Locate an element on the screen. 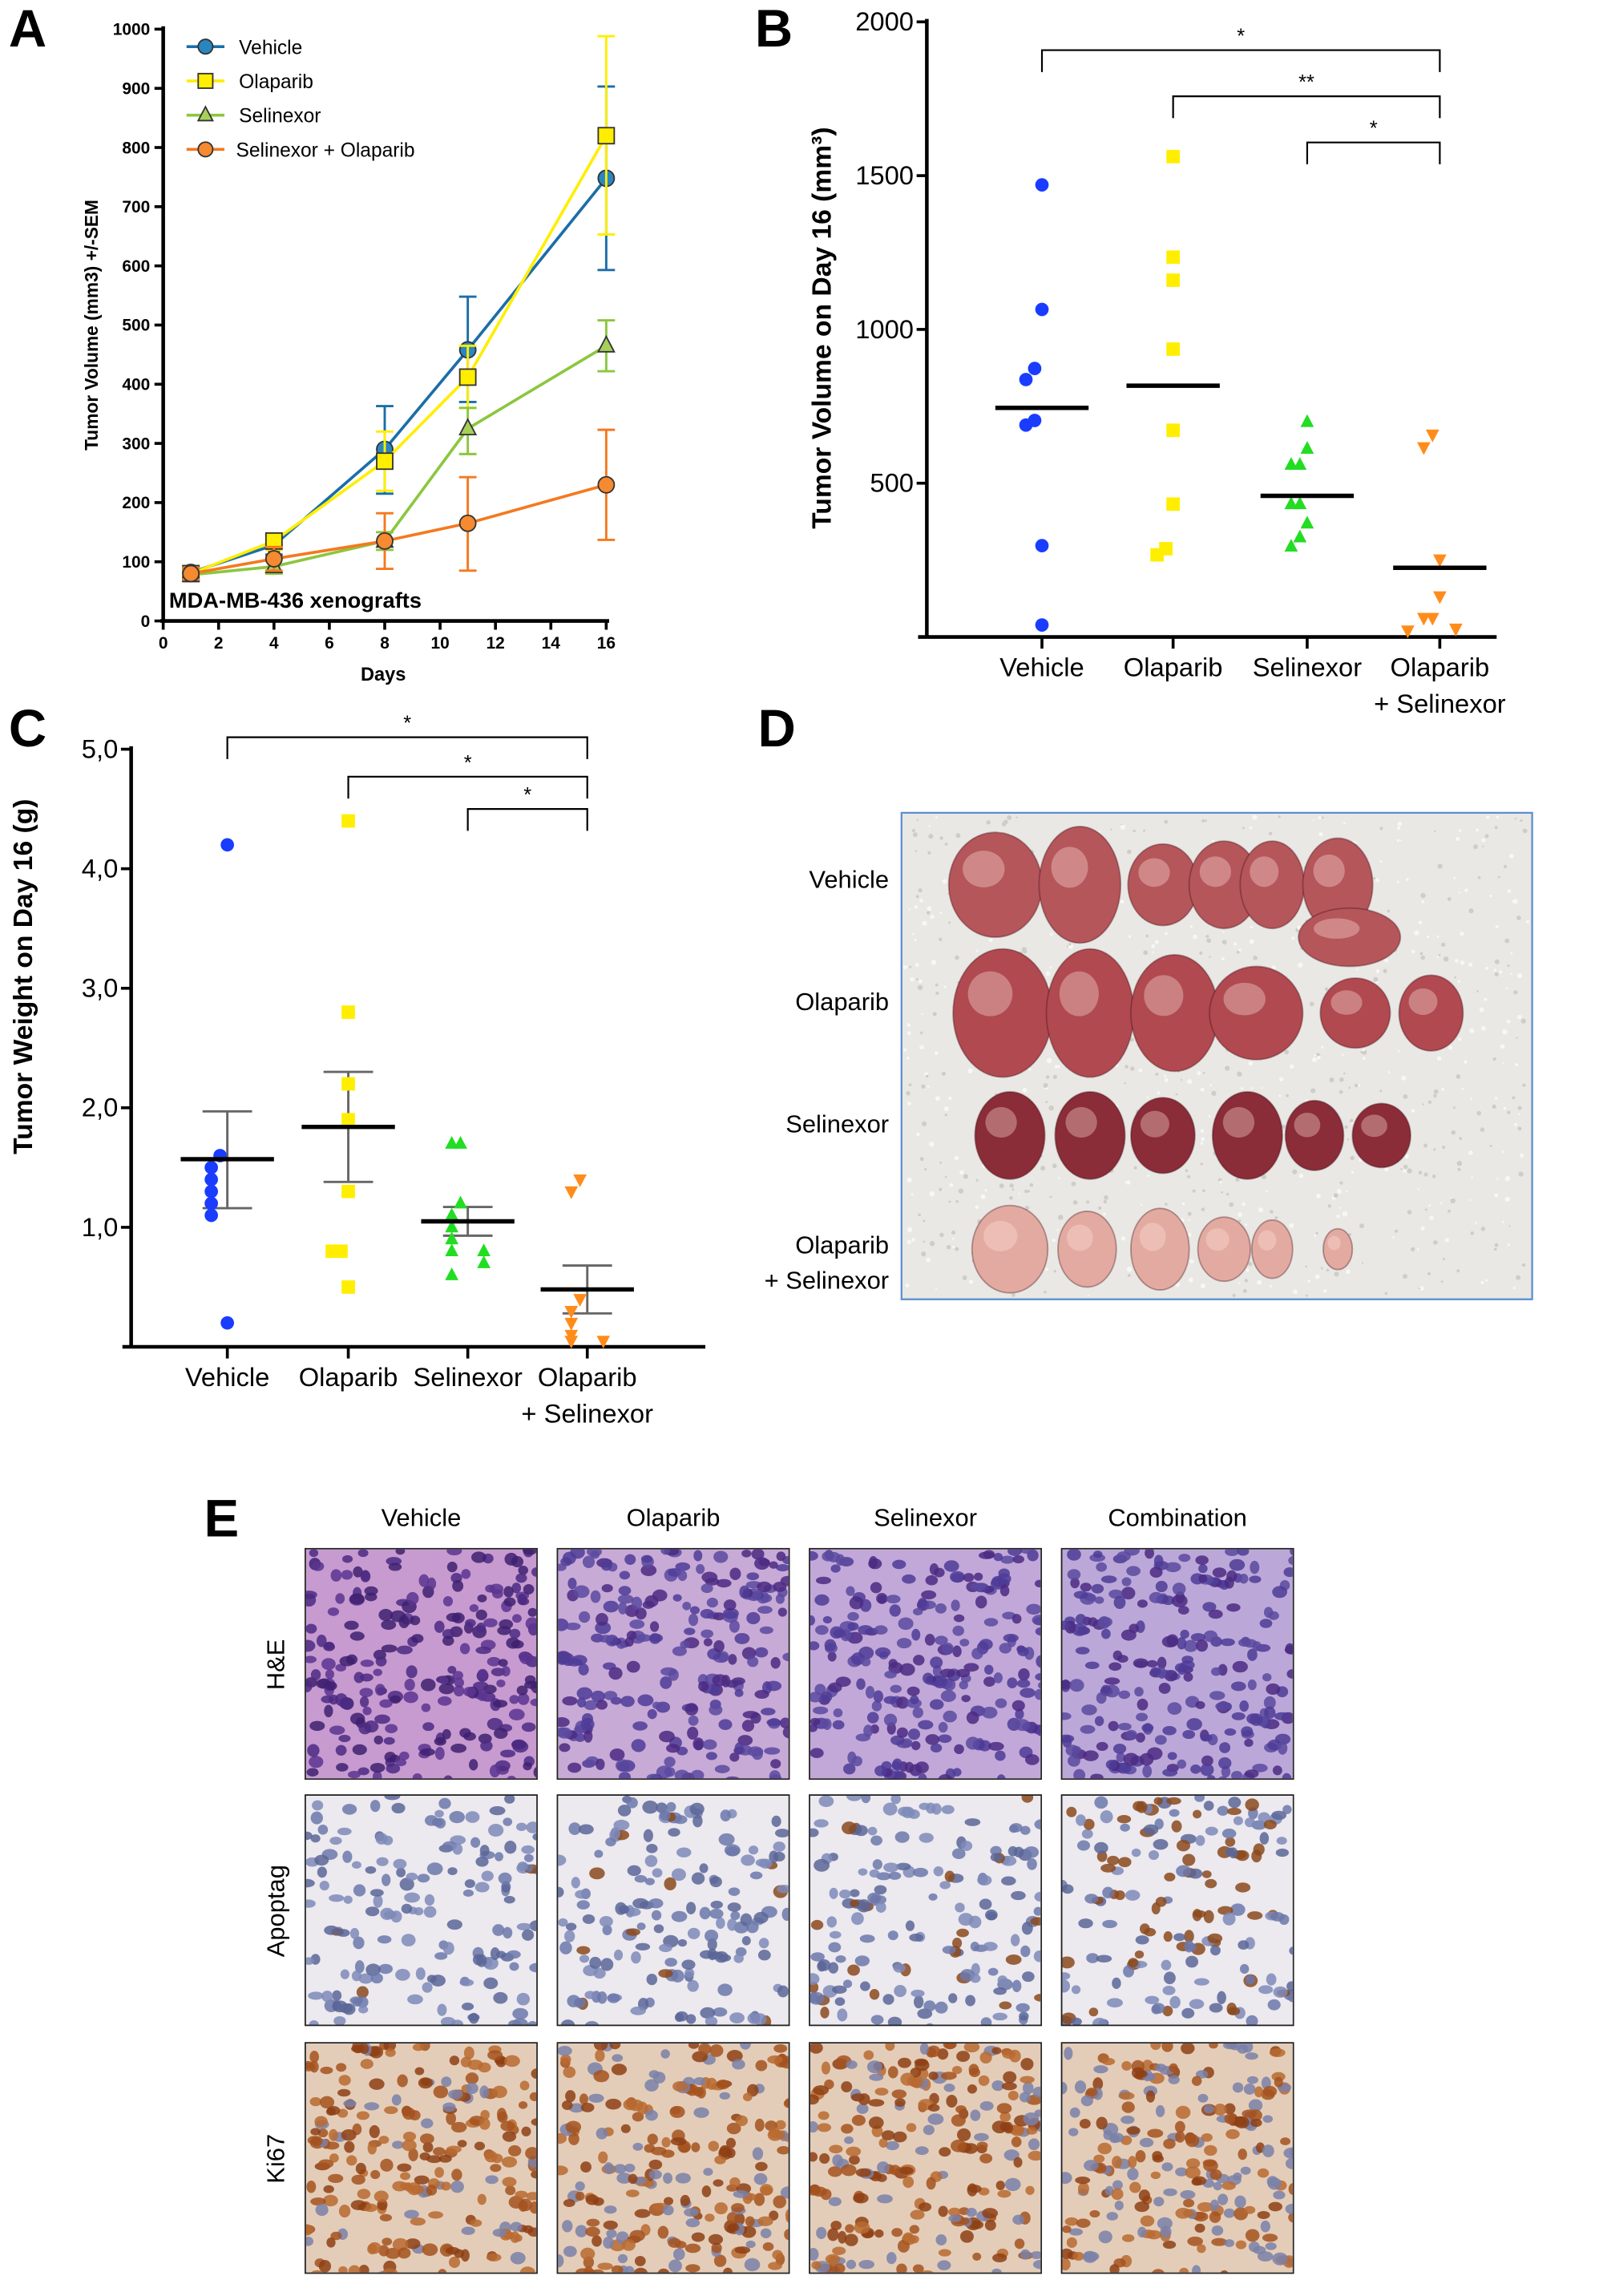 The height and width of the screenshot is (2296, 1603). series-line is located at coordinates (399, 460).